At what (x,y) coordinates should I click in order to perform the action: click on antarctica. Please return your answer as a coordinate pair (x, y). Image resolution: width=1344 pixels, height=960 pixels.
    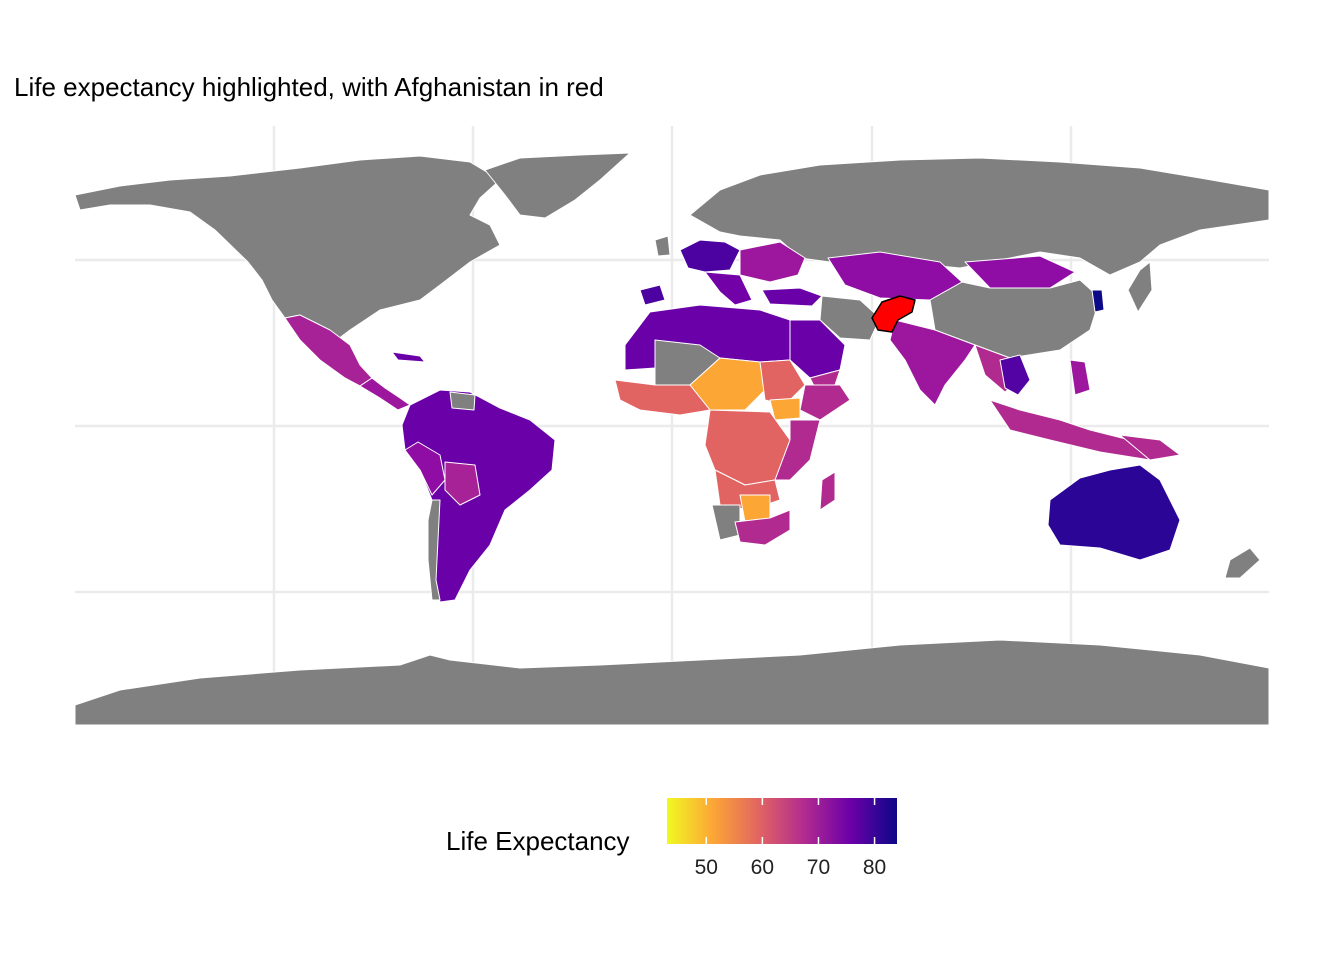
    Looking at the image, I should click on (672, 682).